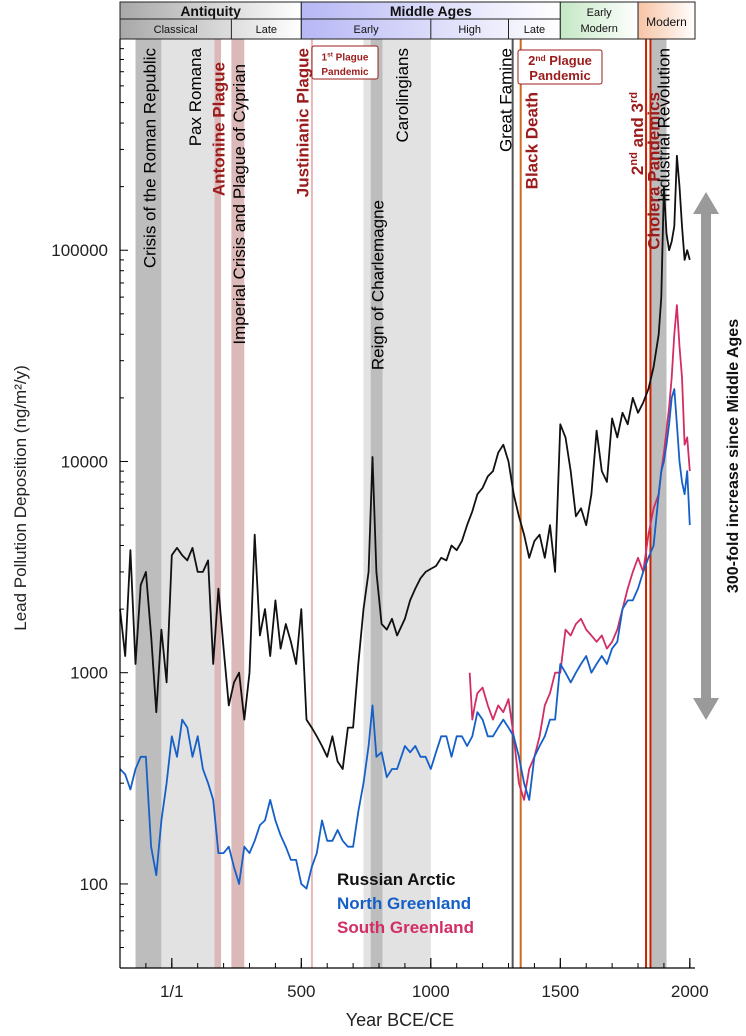  Describe the element at coordinates (176, 30) in the screenshot. I see `subperiod-label-classical: Classical` at that location.